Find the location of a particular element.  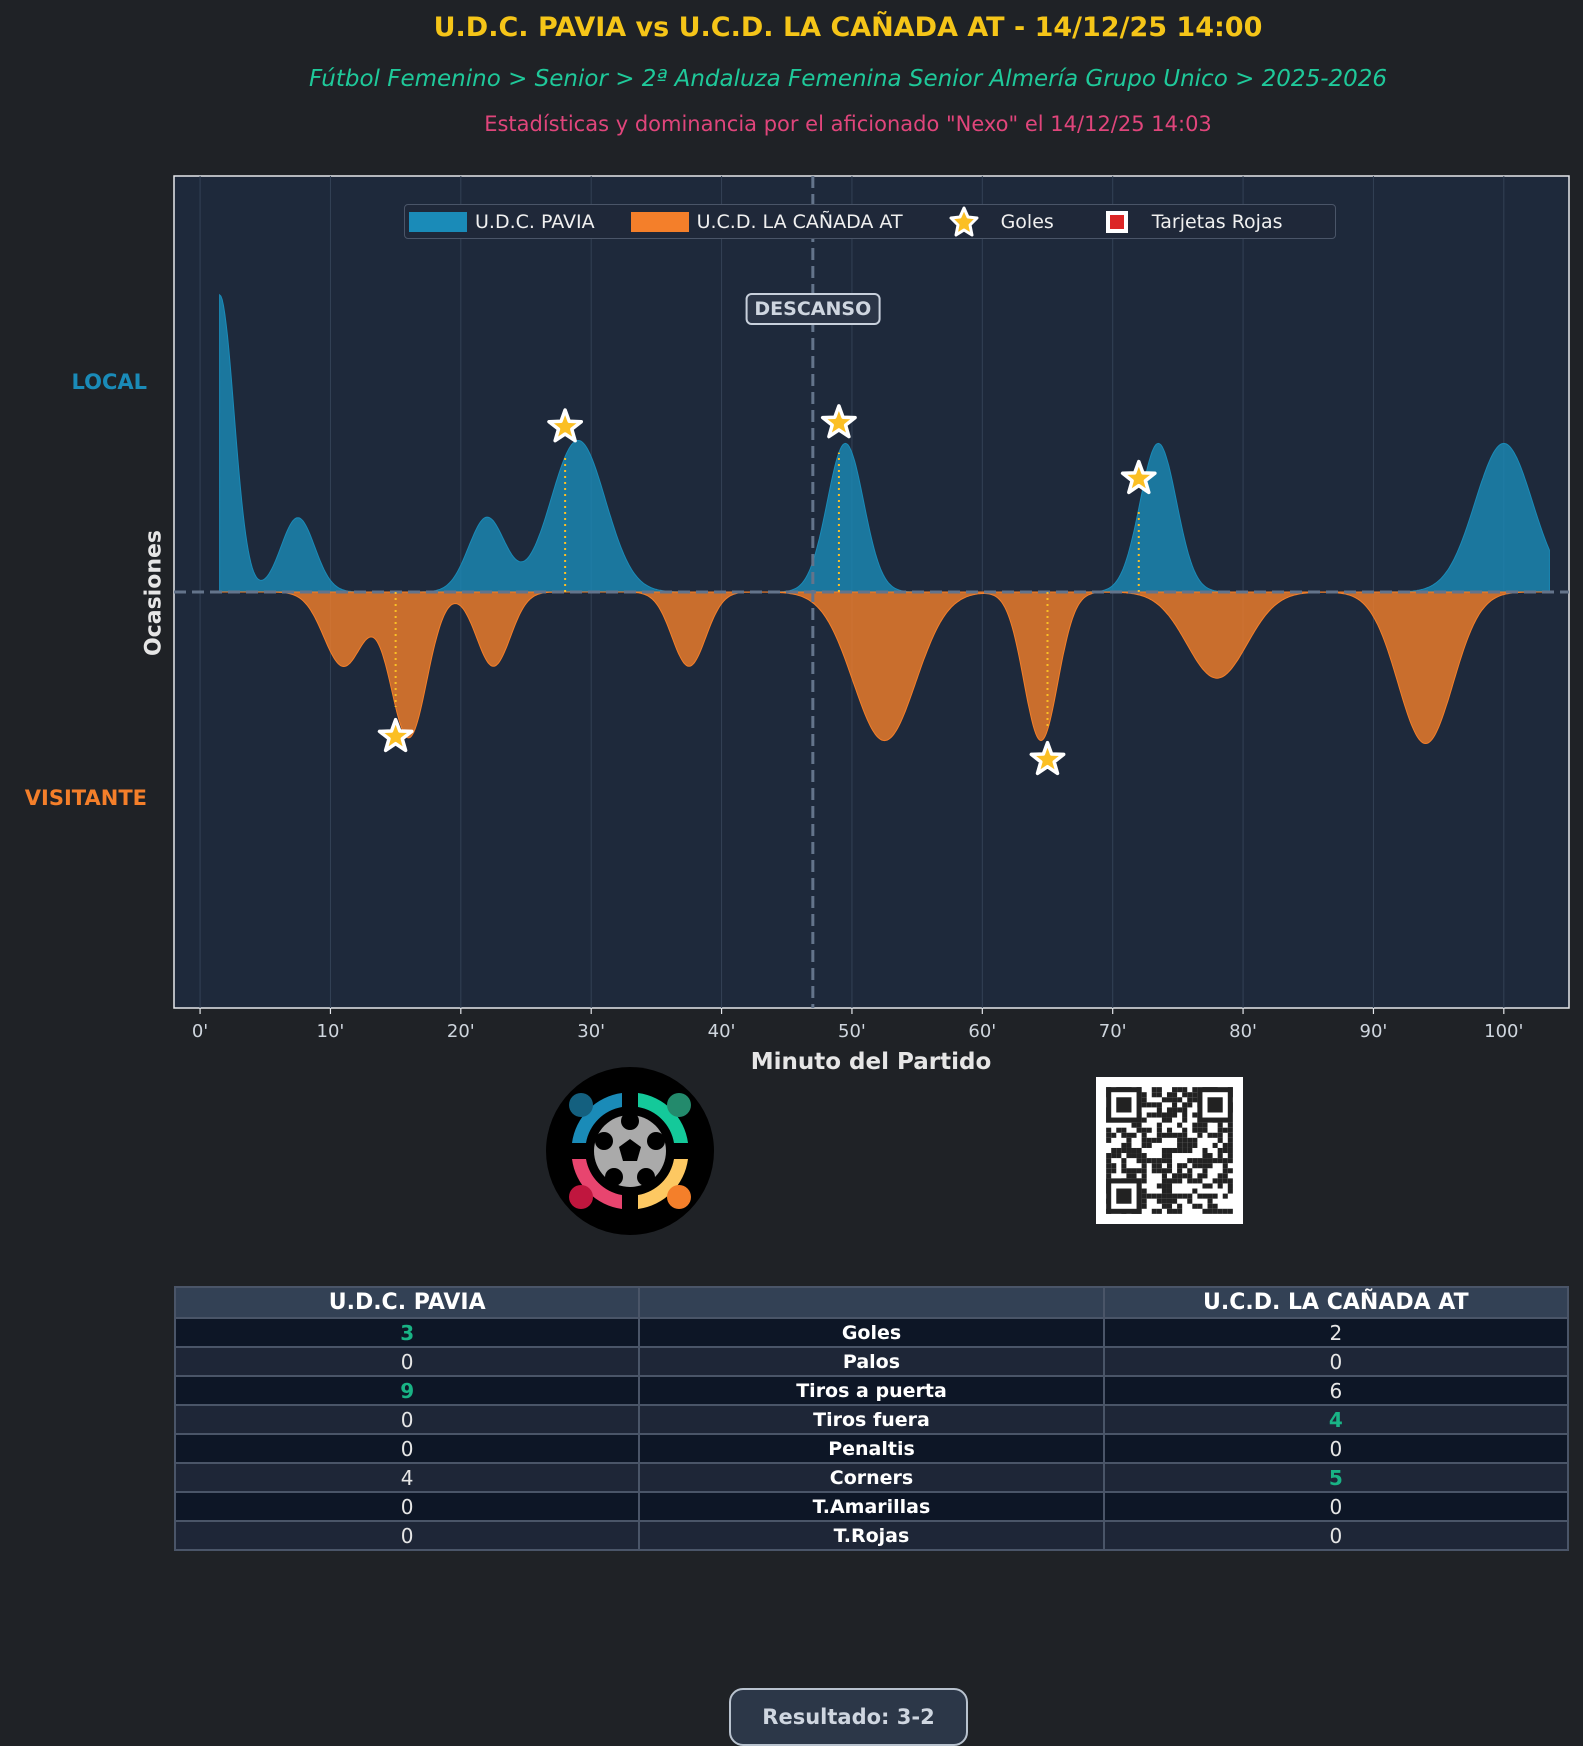

home-value: 3 is located at coordinates (407, 1332).